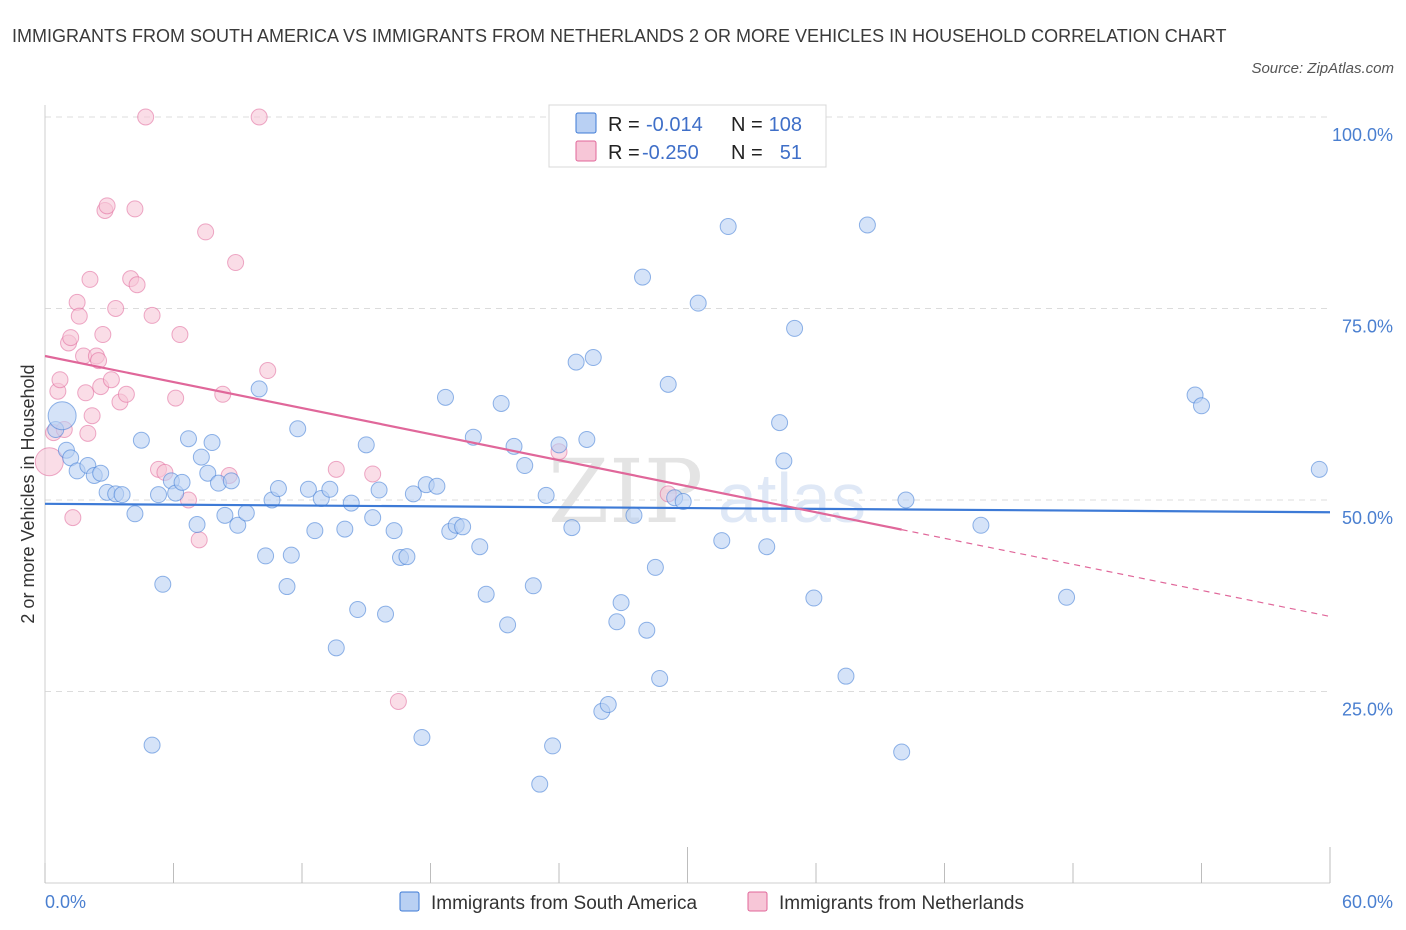 Image resolution: width=1406 pixels, height=930 pixels. What do you see at coordinates (1367, 902) in the screenshot?
I see `x-tick-max: 60.0%` at bounding box center [1367, 902].